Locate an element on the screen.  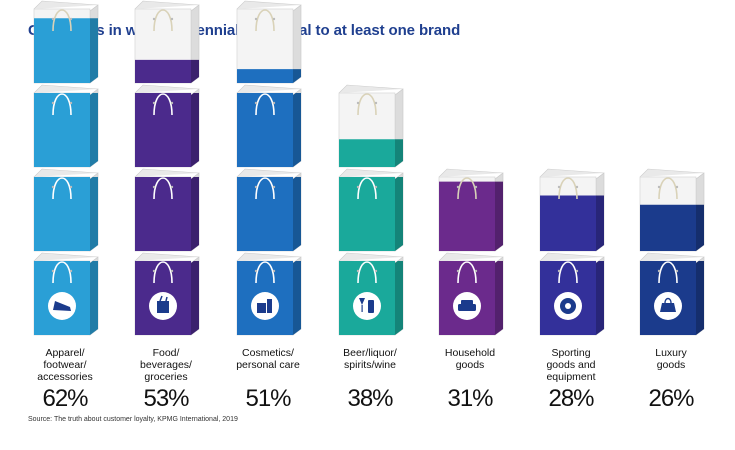
value-label: 28% is located at coordinates (571, 398).